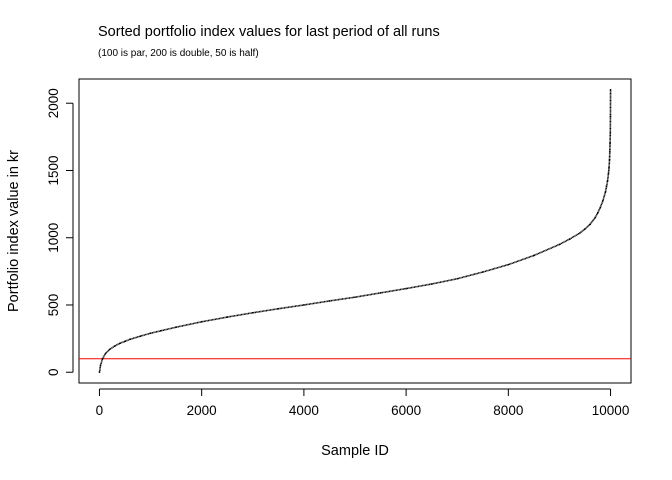 Image resolution: width=672 pixels, height=480 pixels. Describe the element at coordinates (14, 231) in the screenshot. I see `y-axis-label: Portfolio index value in kr` at that location.